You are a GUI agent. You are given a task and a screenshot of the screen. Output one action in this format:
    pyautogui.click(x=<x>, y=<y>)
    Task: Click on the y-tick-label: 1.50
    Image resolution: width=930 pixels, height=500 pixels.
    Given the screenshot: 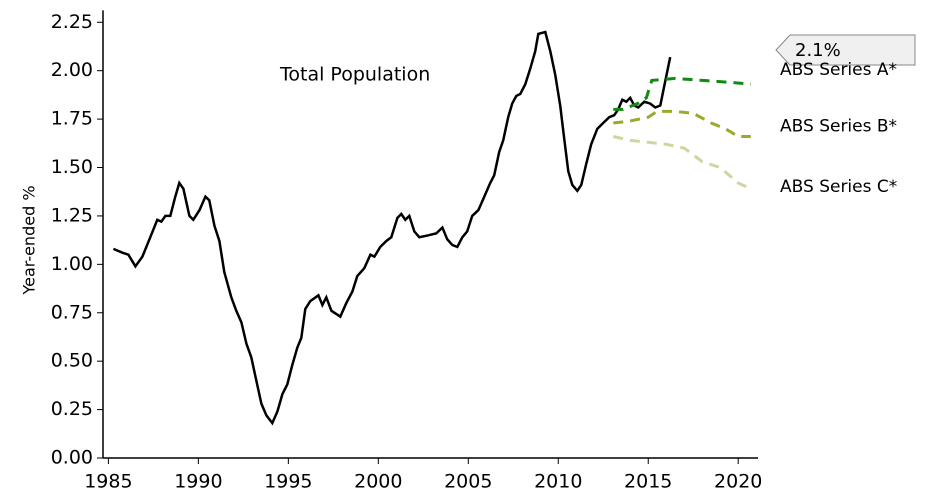 What is the action you would take?
    pyautogui.click(x=72, y=167)
    